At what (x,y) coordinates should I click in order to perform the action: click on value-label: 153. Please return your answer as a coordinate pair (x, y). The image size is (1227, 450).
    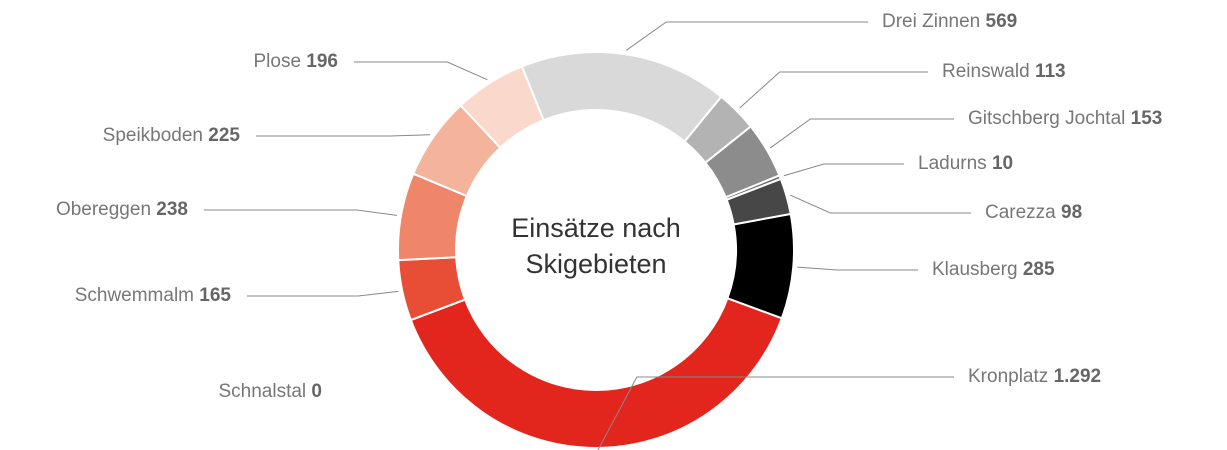
    Looking at the image, I should click on (1147, 118).